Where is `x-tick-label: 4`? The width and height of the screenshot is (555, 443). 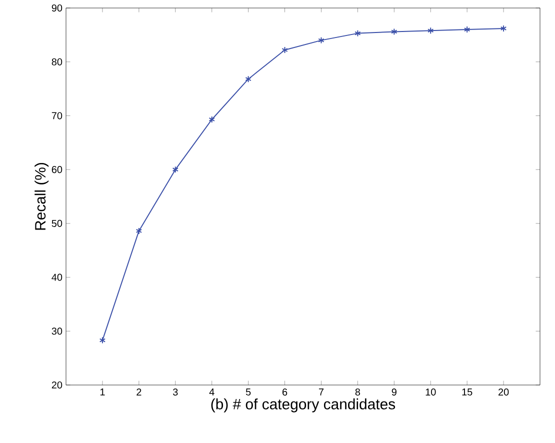
x-tick-label: 4 is located at coordinates (211, 392).